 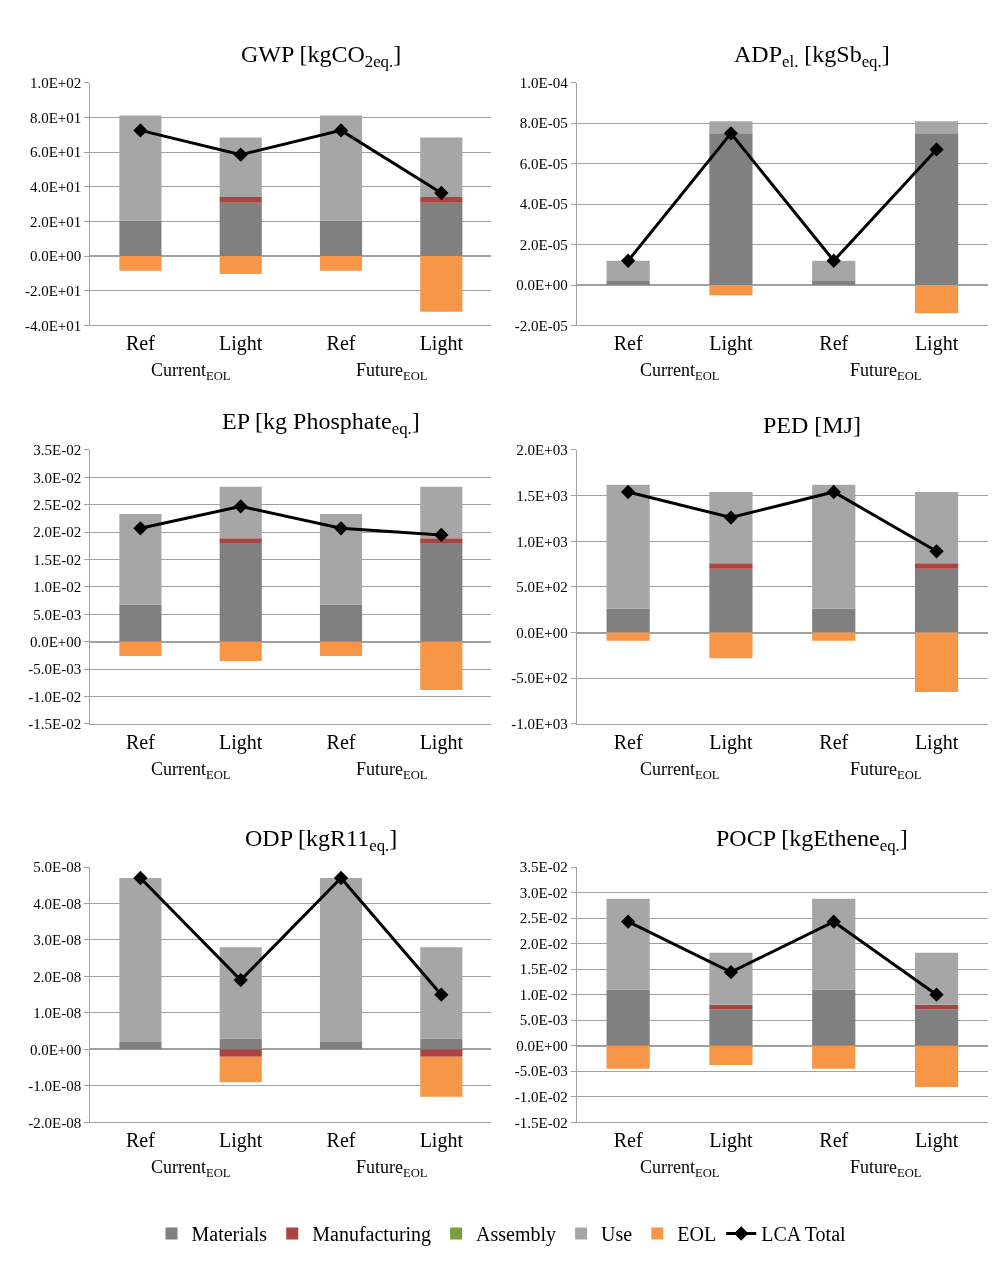 What do you see at coordinates (543, 123) in the screenshot?
I see `y-tick-label: 8.0E-05` at bounding box center [543, 123].